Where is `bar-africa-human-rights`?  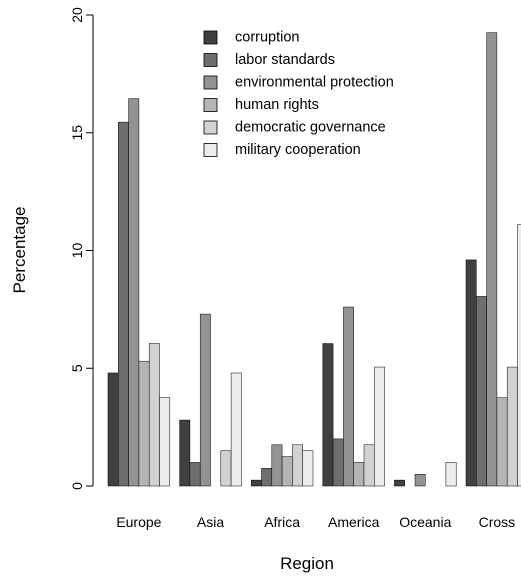
bar-africa-human-rights is located at coordinates (287, 471).